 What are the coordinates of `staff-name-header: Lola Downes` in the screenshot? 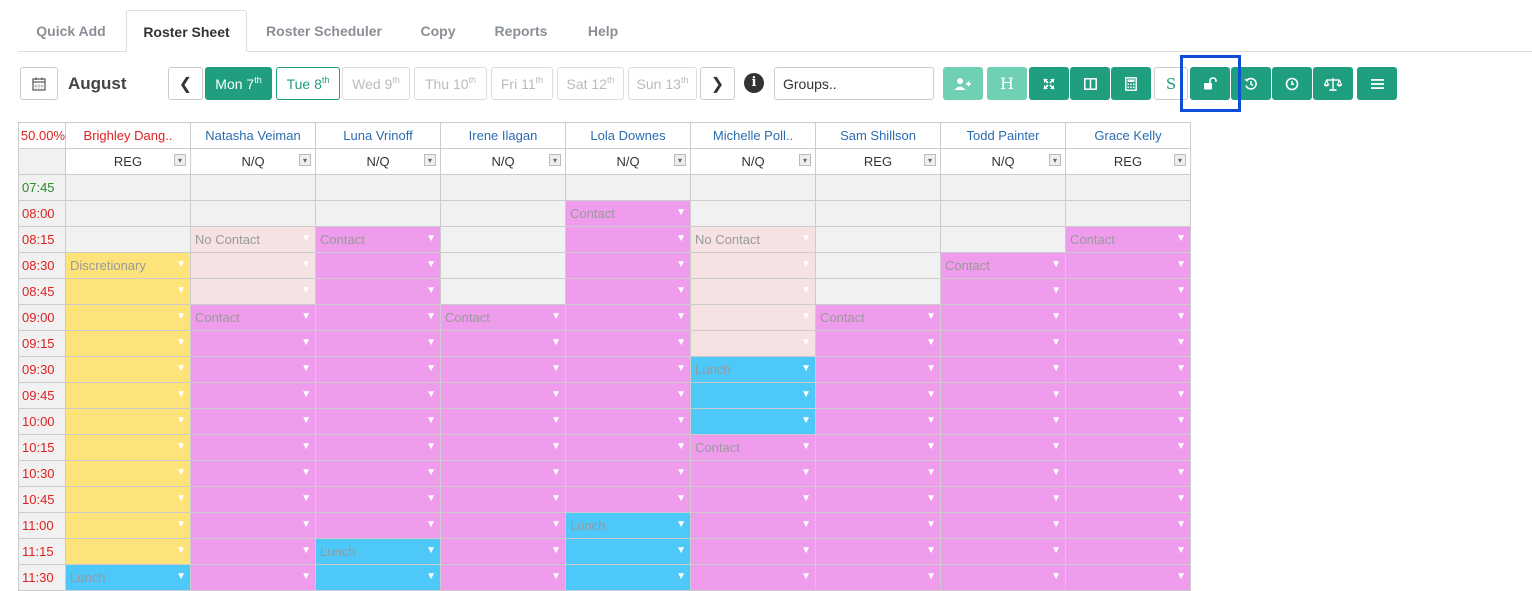 It's located at (628, 135).